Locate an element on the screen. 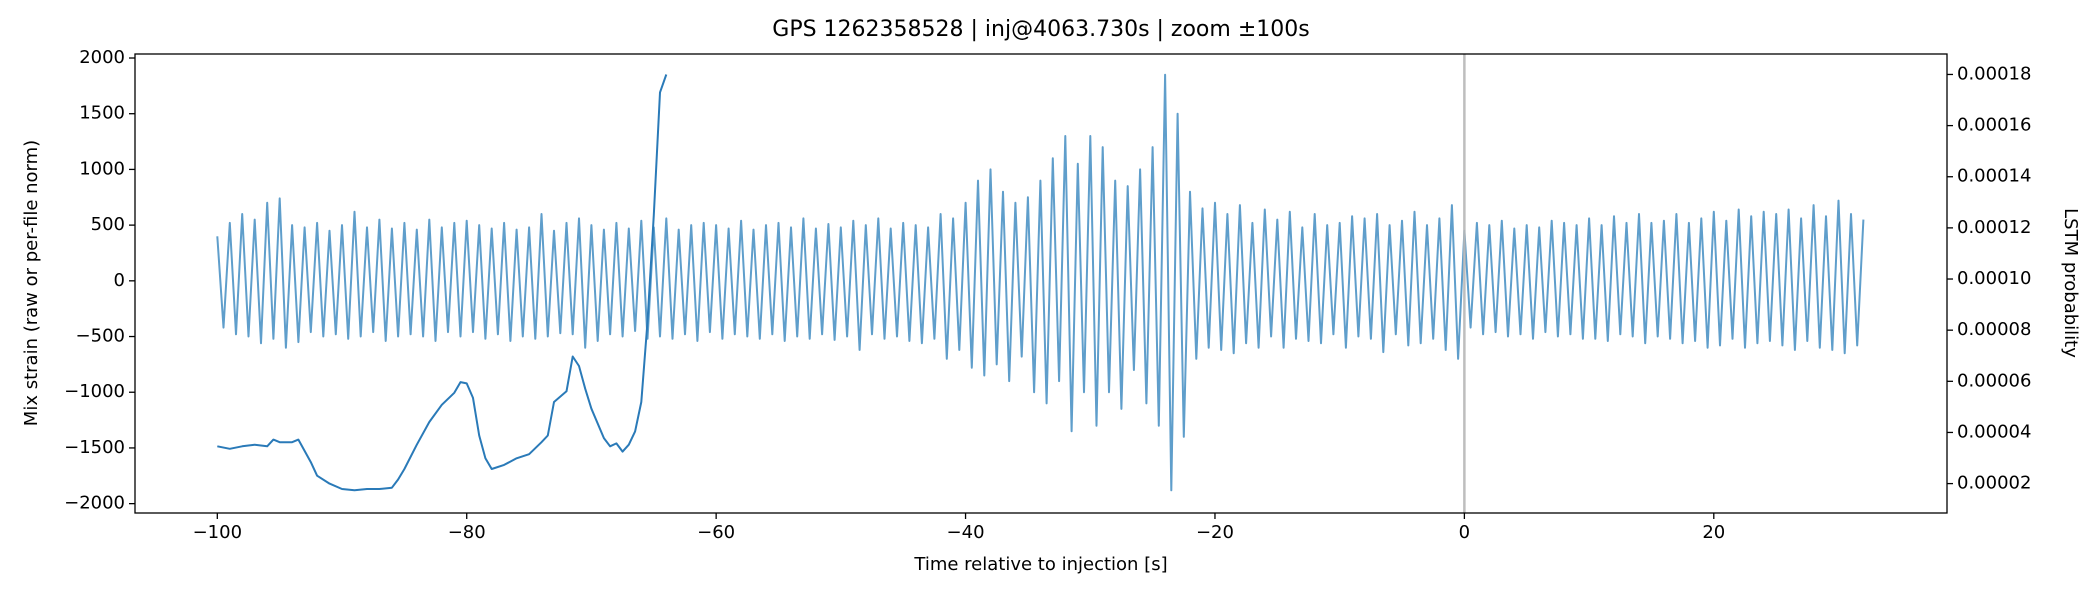 The height and width of the screenshot is (600, 2100). y-tick-label: −2000 is located at coordinates (94, 503).